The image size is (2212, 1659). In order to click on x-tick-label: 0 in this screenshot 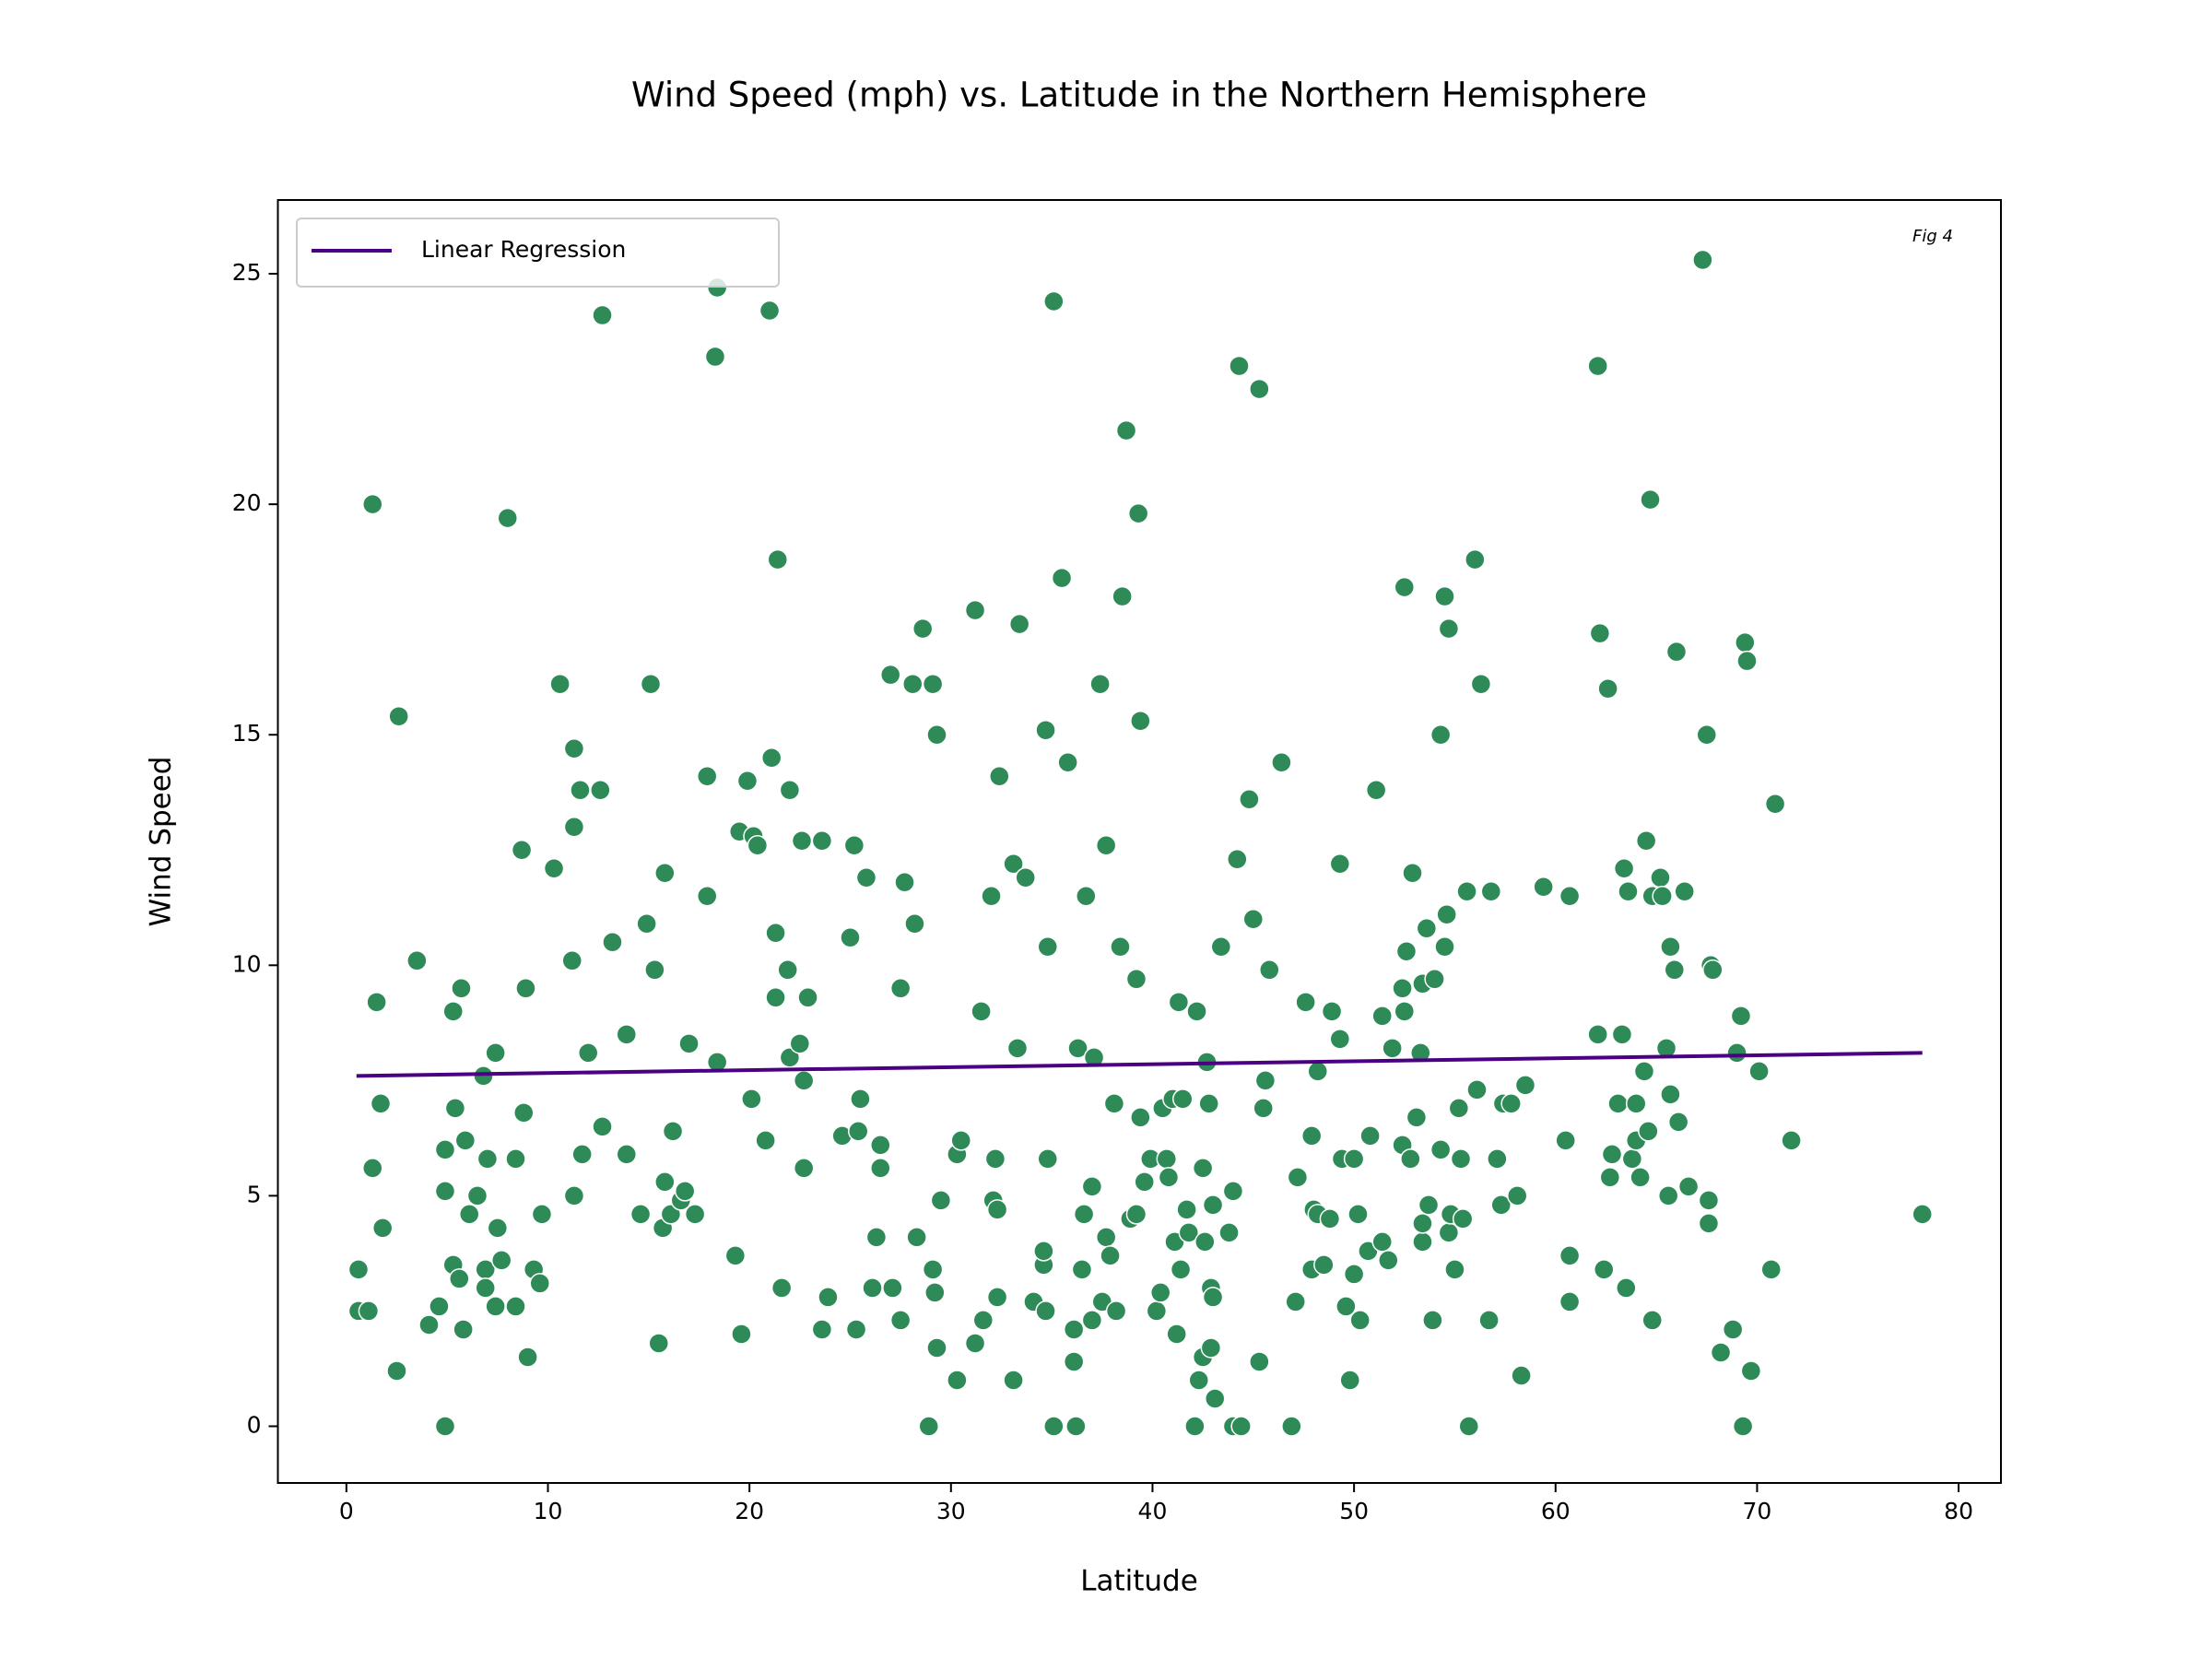, I will do `click(346, 1511)`.